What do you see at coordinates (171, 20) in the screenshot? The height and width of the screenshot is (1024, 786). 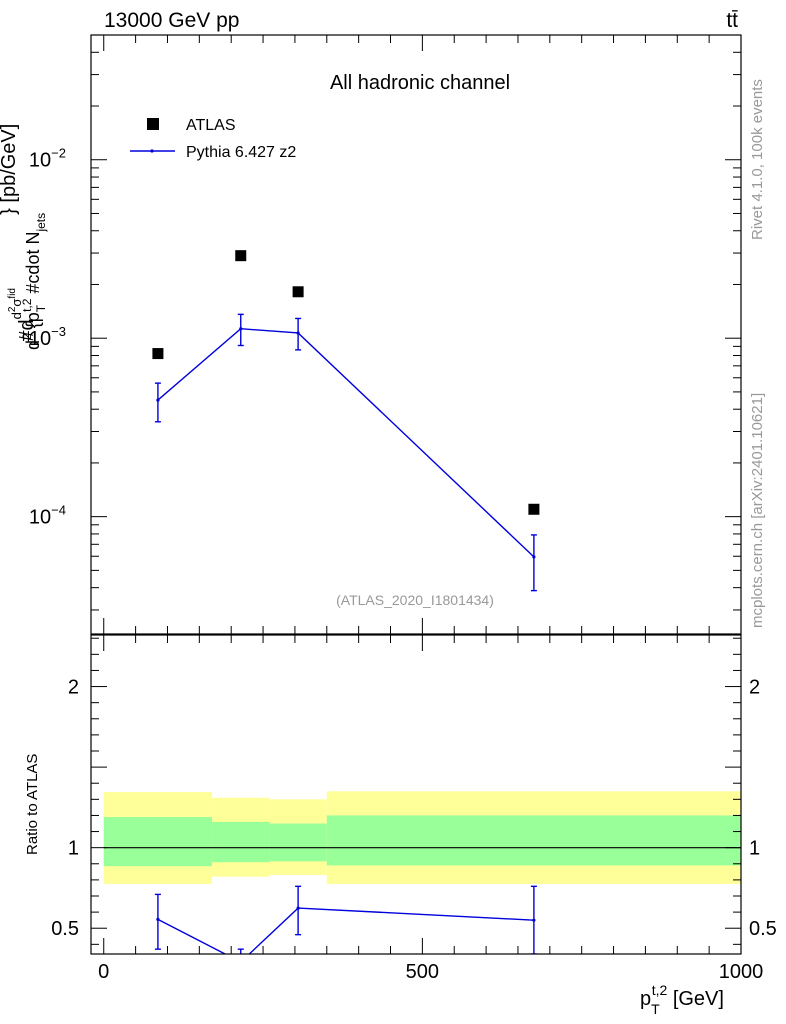 I see `energy-label: 13000 GeV pp` at bounding box center [171, 20].